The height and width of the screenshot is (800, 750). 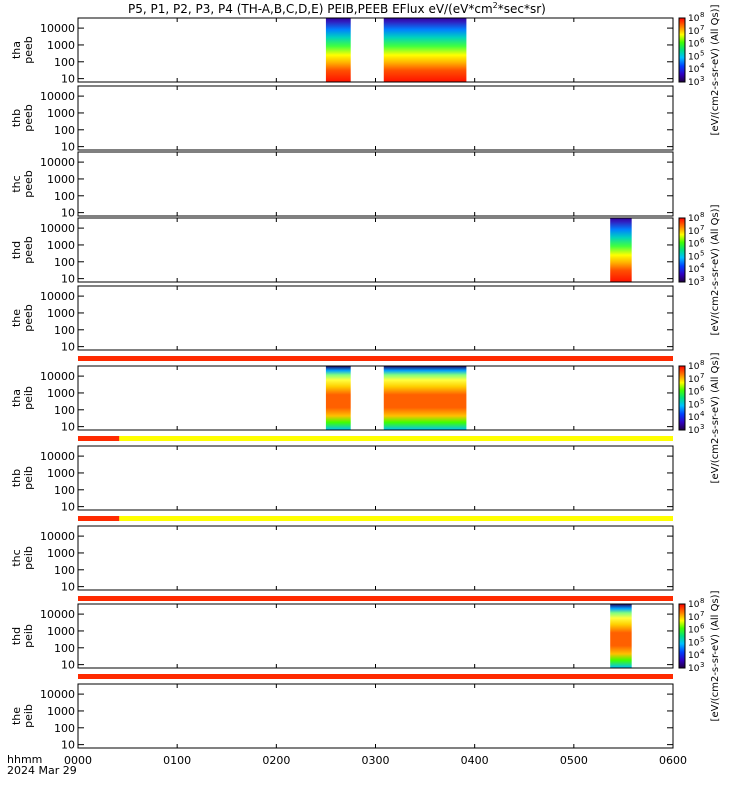 I want to click on panel-thb_peib: 10 100 1000 10000 thb peib, so click(x=342, y=479).